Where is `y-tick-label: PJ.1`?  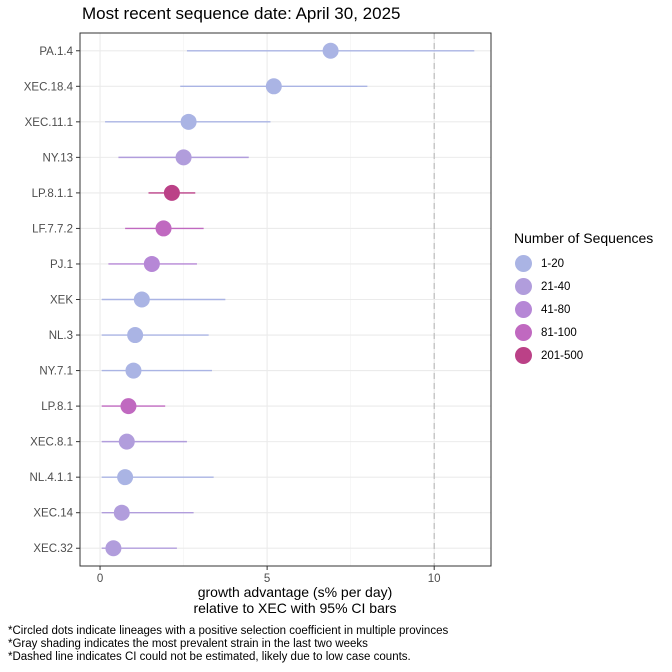 y-tick-label: PJ.1 is located at coordinates (61, 265).